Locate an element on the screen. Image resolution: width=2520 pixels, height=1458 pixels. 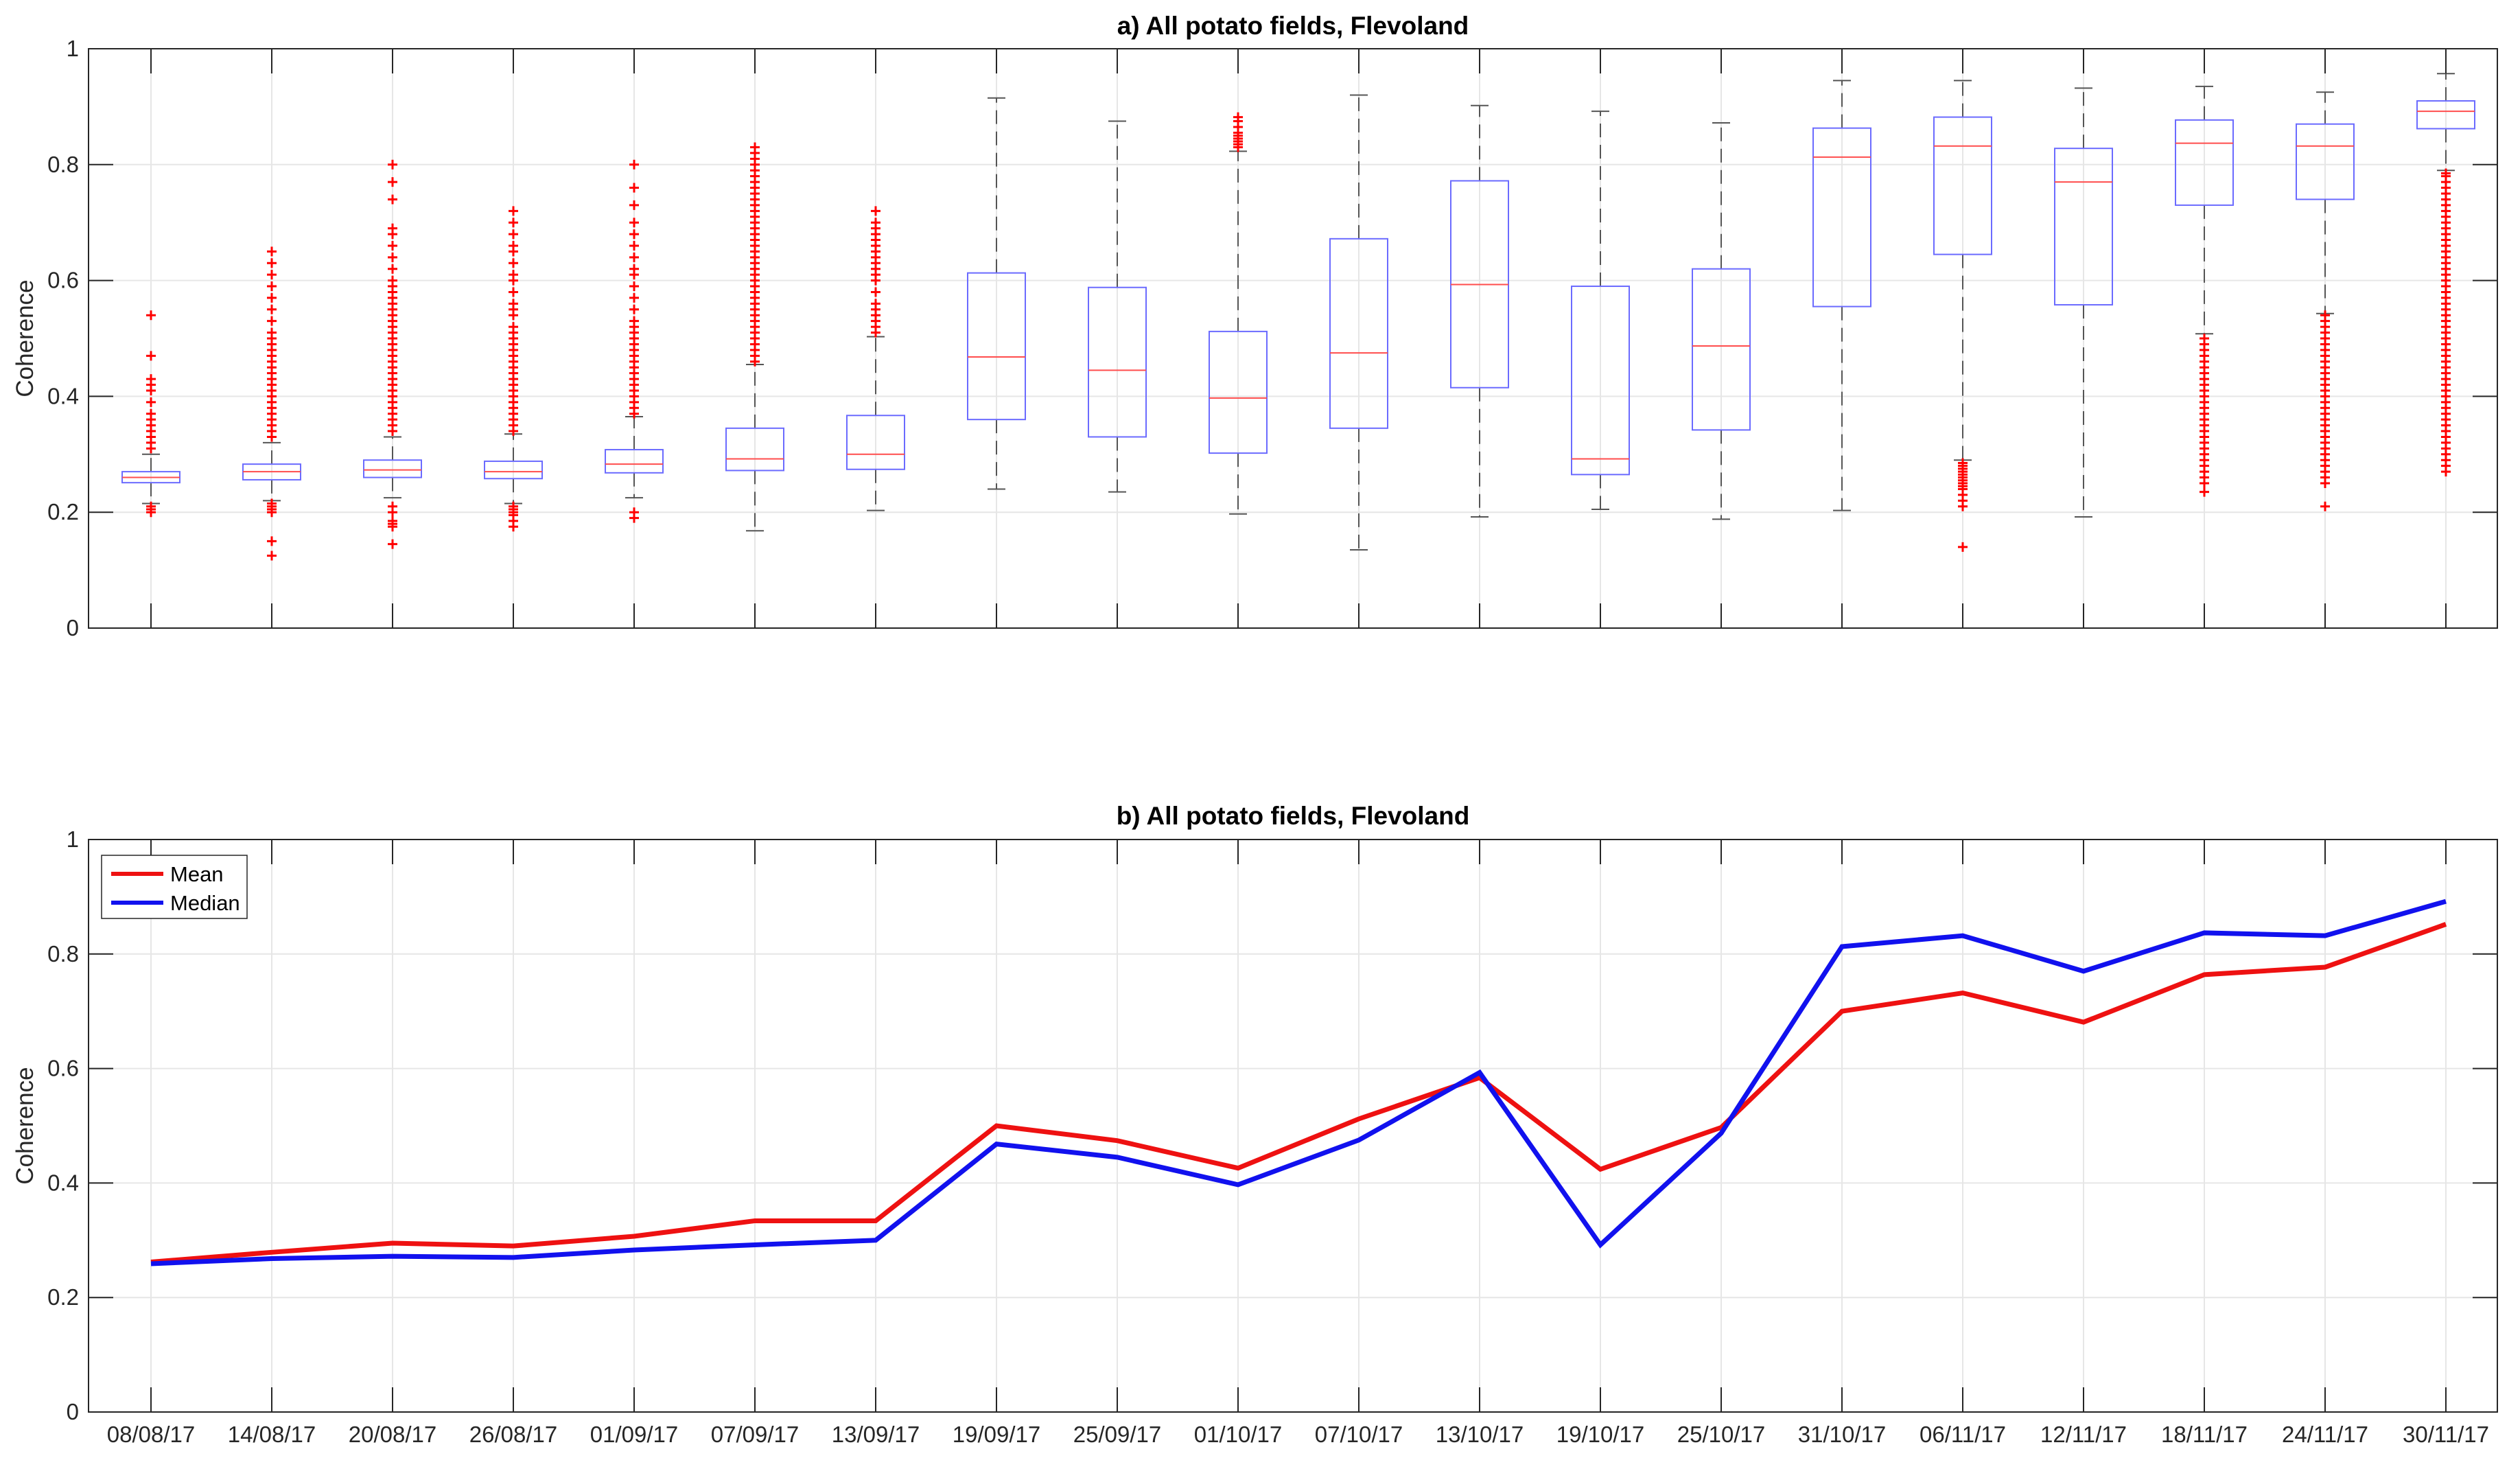
x-tick-label: 31/10/17 is located at coordinates (1842, 1434).